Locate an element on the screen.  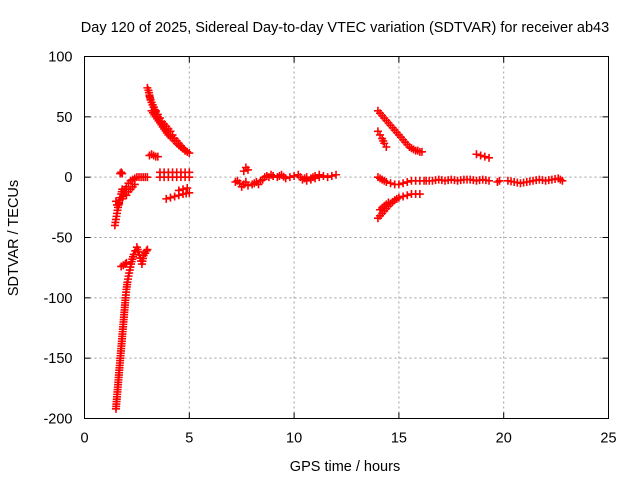
x-tick-labels: 0 5 10 15 20 25 is located at coordinates (348, 439).